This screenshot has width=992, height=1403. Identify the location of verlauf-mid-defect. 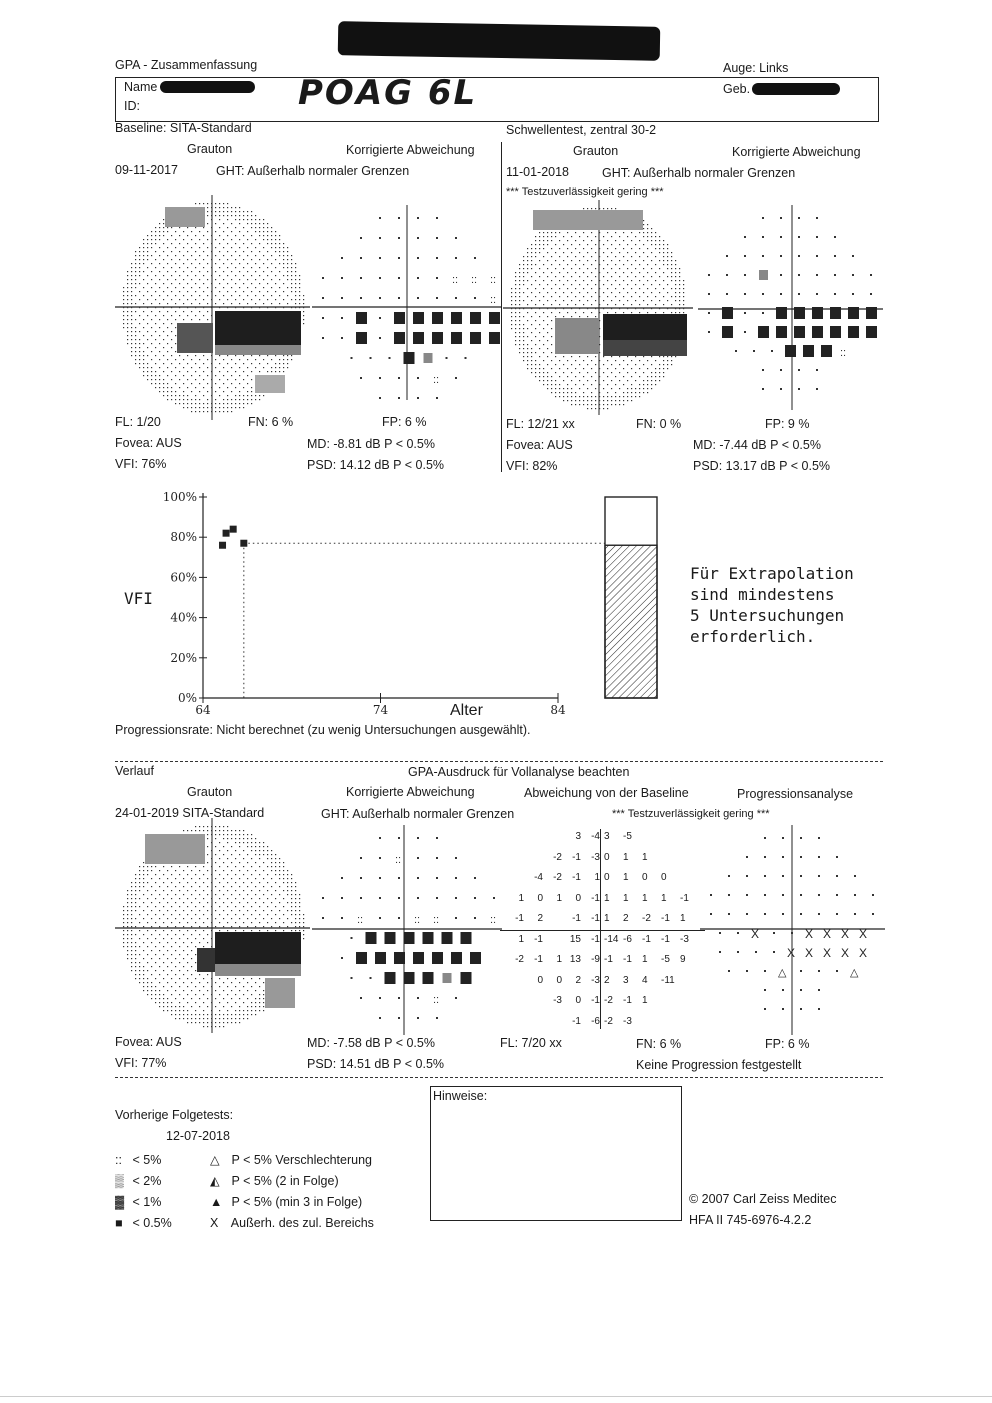
(206, 960).